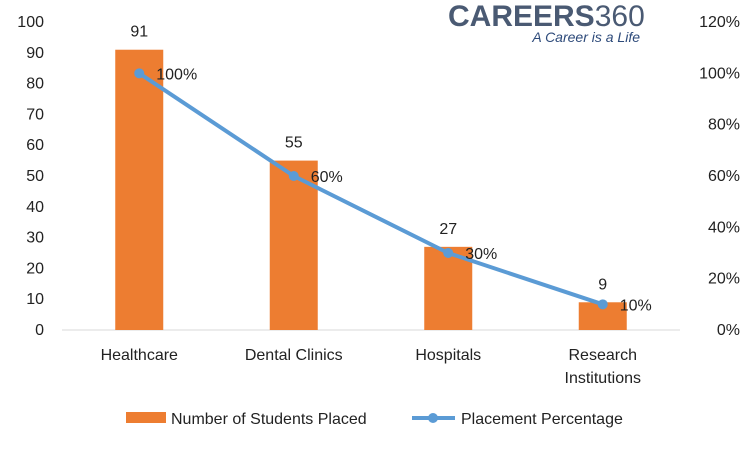 The image size is (750, 449). What do you see at coordinates (448, 355) in the screenshot?
I see `category-label: Hospitals` at bounding box center [448, 355].